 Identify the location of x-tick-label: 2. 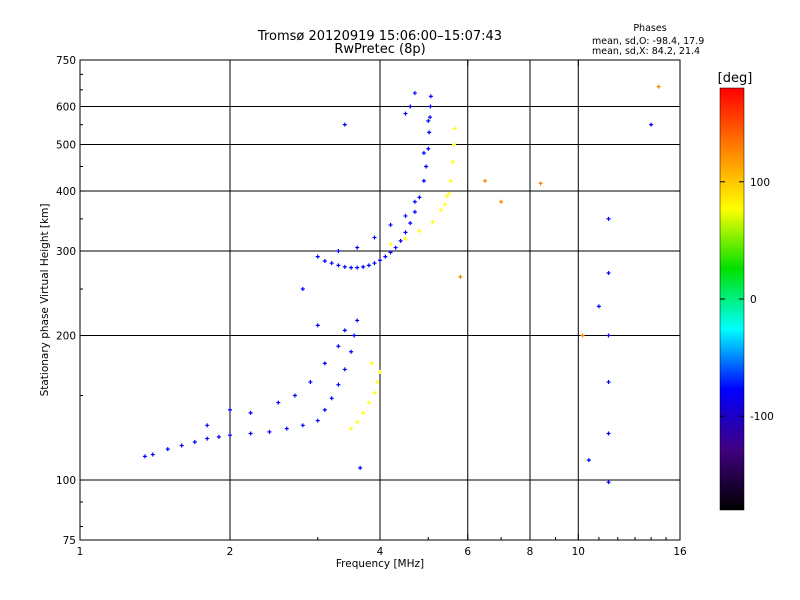
(230, 552).